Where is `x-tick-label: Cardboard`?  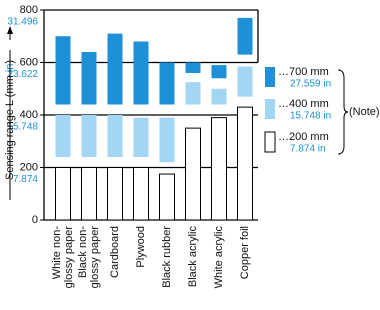 x-tick-label: Cardboard is located at coordinates (115, 252).